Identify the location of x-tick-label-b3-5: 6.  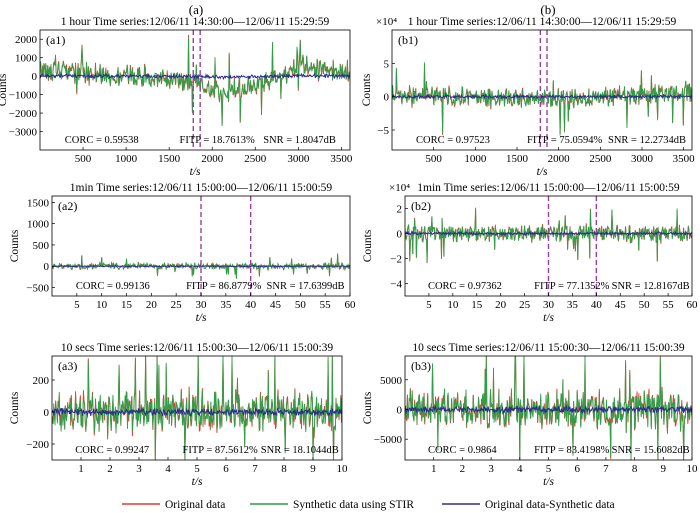
(577, 469).